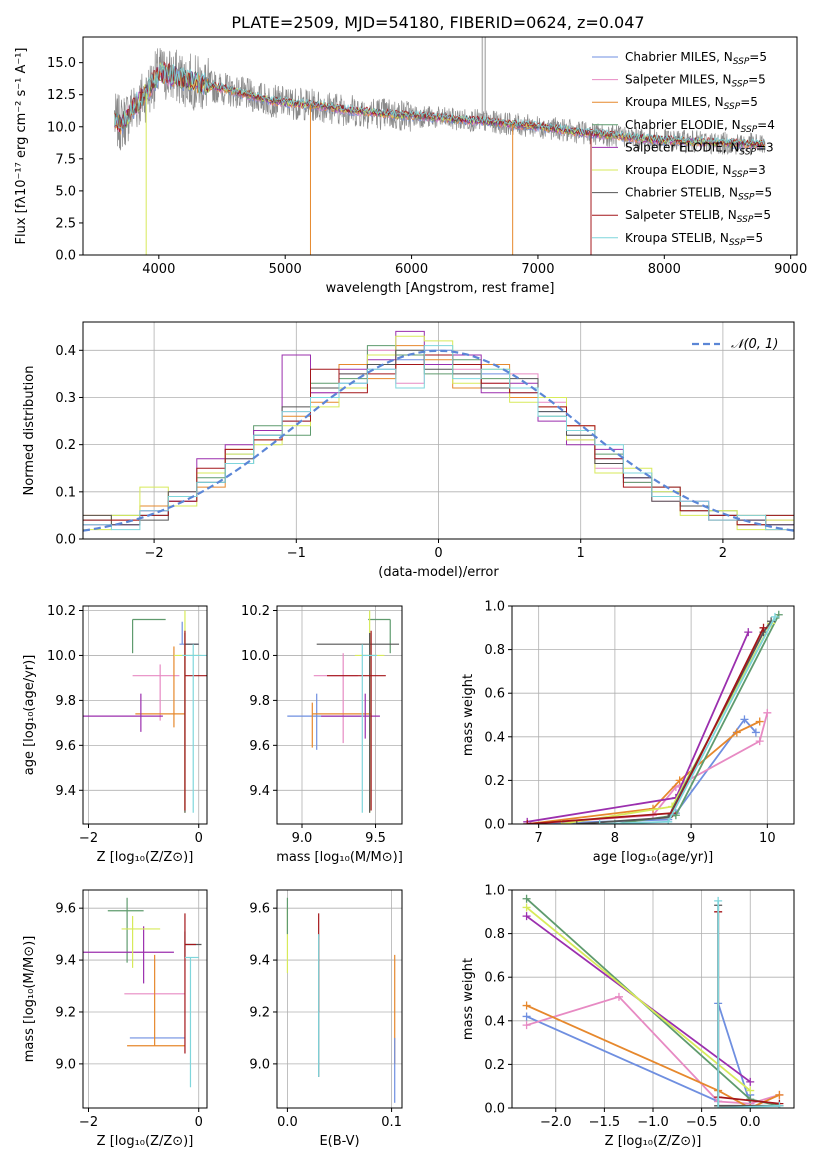 Image resolution: width=819 pixels, height=1170 pixels. What do you see at coordinates (65, 445) in the screenshot?
I see `y-tick-label: 0.2` at bounding box center [65, 445].